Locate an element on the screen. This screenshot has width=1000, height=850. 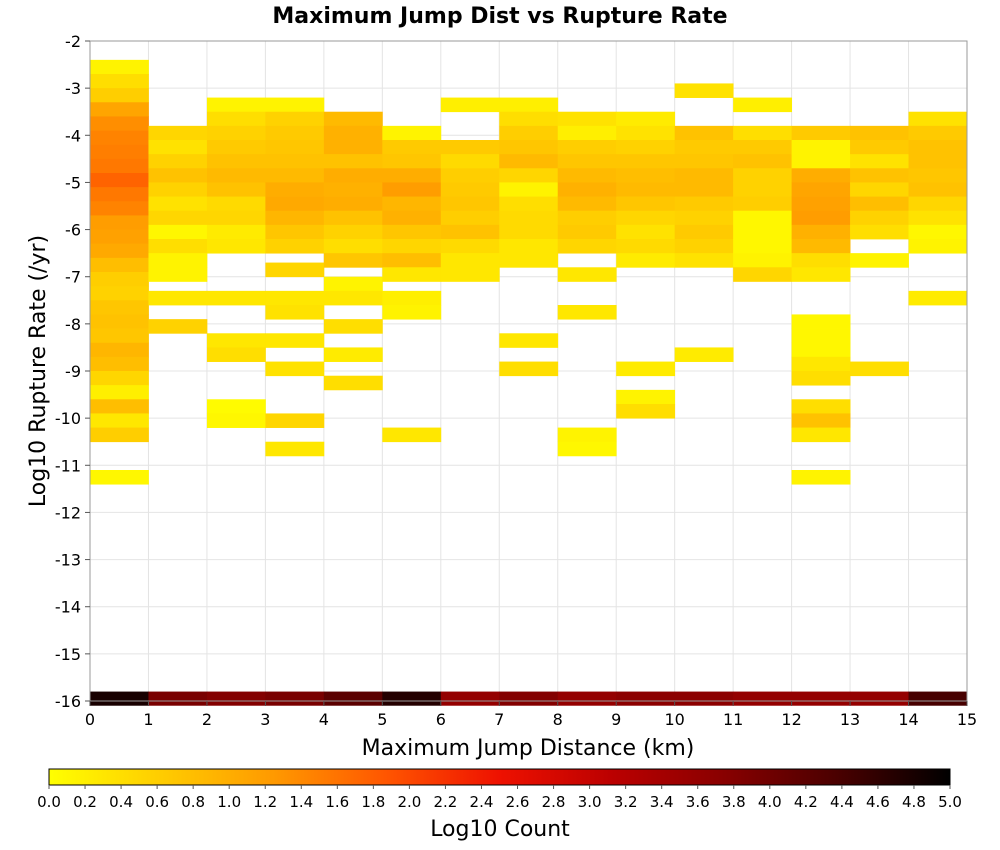
y-tick-label: -12 is located at coordinates (68, 512).